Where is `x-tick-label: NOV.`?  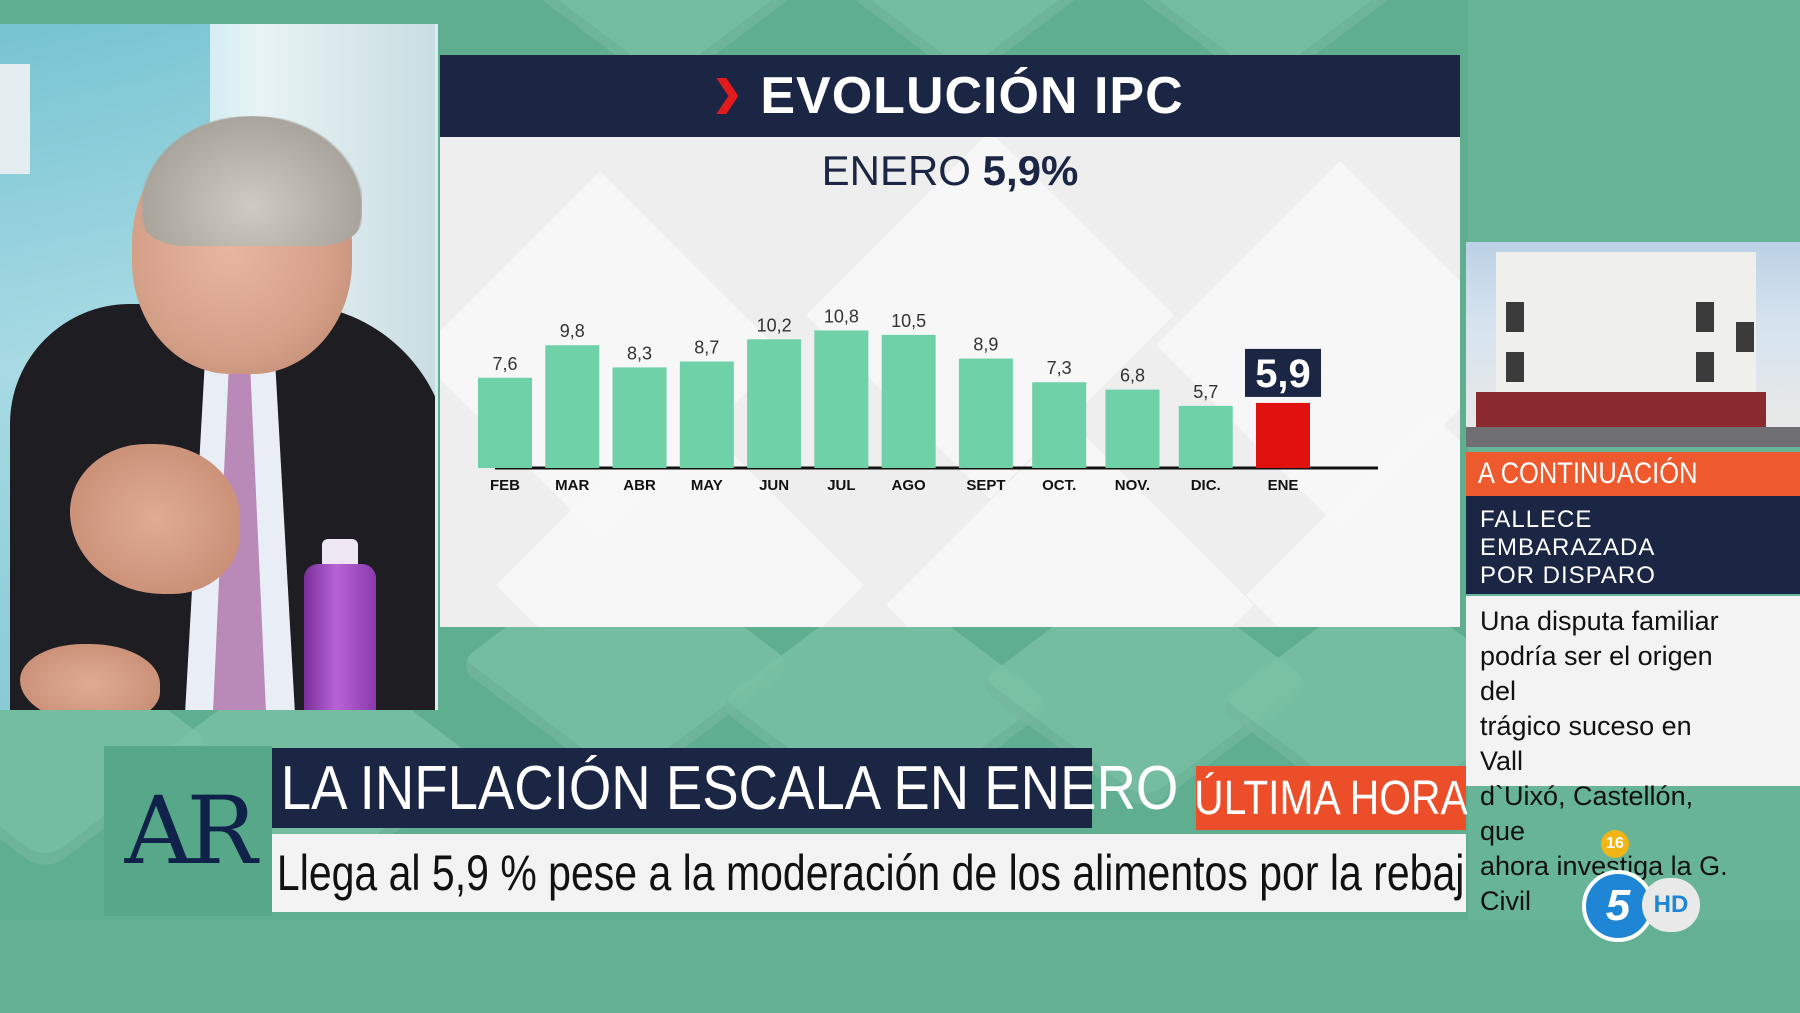
x-tick-label: NOV. is located at coordinates (1132, 485).